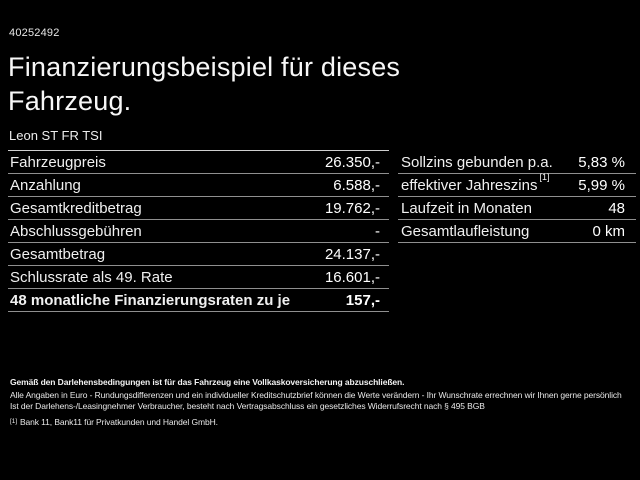 Image resolution: width=640 pixels, height=480 pixels. What do you see at coordinates (477, 162) in the screenshot?
I see `row-label: Sollzins gebunden p.a.` at bounding box center [477, 162].